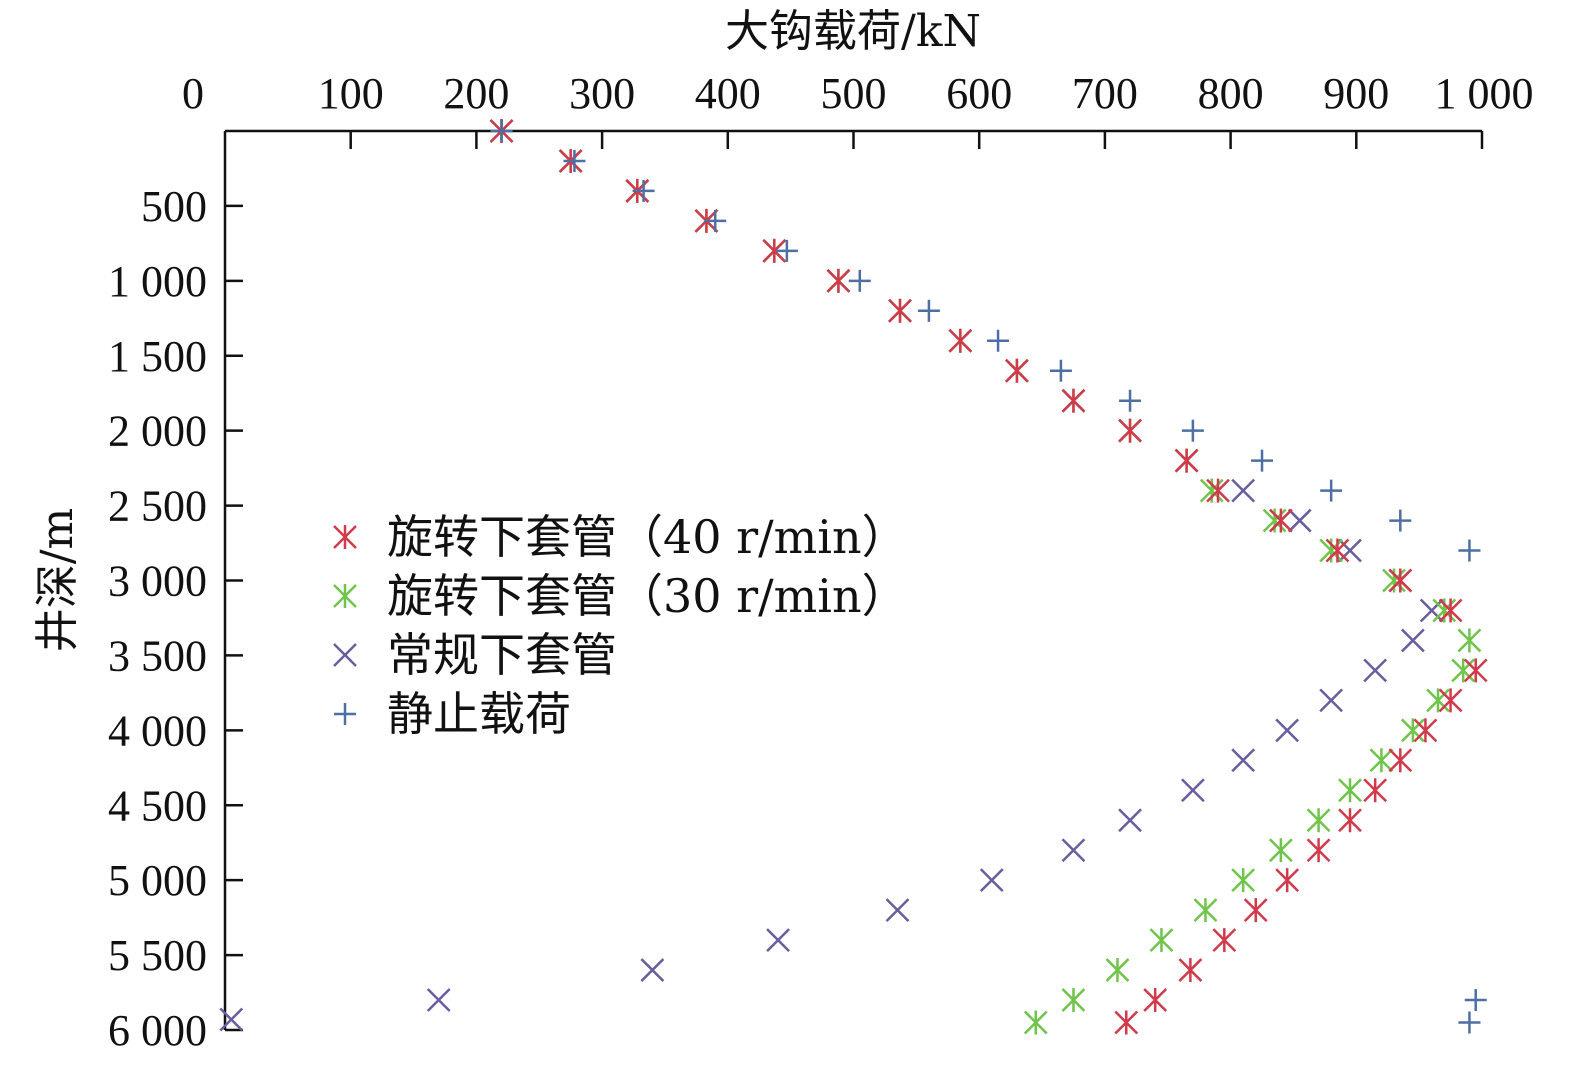 This screenshot has height=1083, width=1575. Describe the element at coordinates (157, 281) in the screenshot. I see `y-tick-label: 1 000` at that location.